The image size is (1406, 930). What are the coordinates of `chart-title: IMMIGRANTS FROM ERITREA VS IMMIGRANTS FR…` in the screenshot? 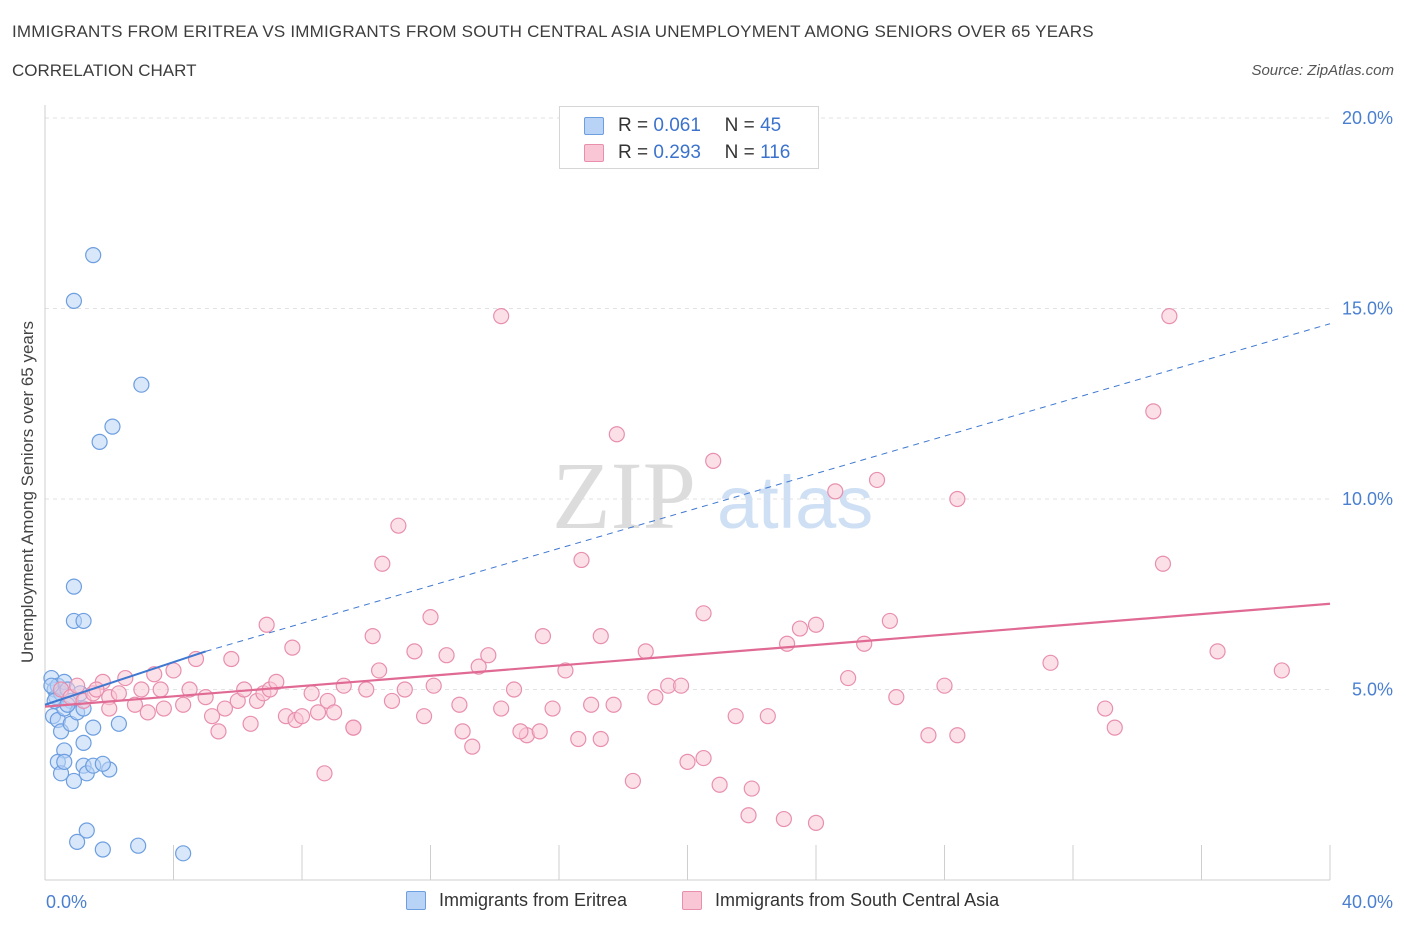 It's located at (553, 31).